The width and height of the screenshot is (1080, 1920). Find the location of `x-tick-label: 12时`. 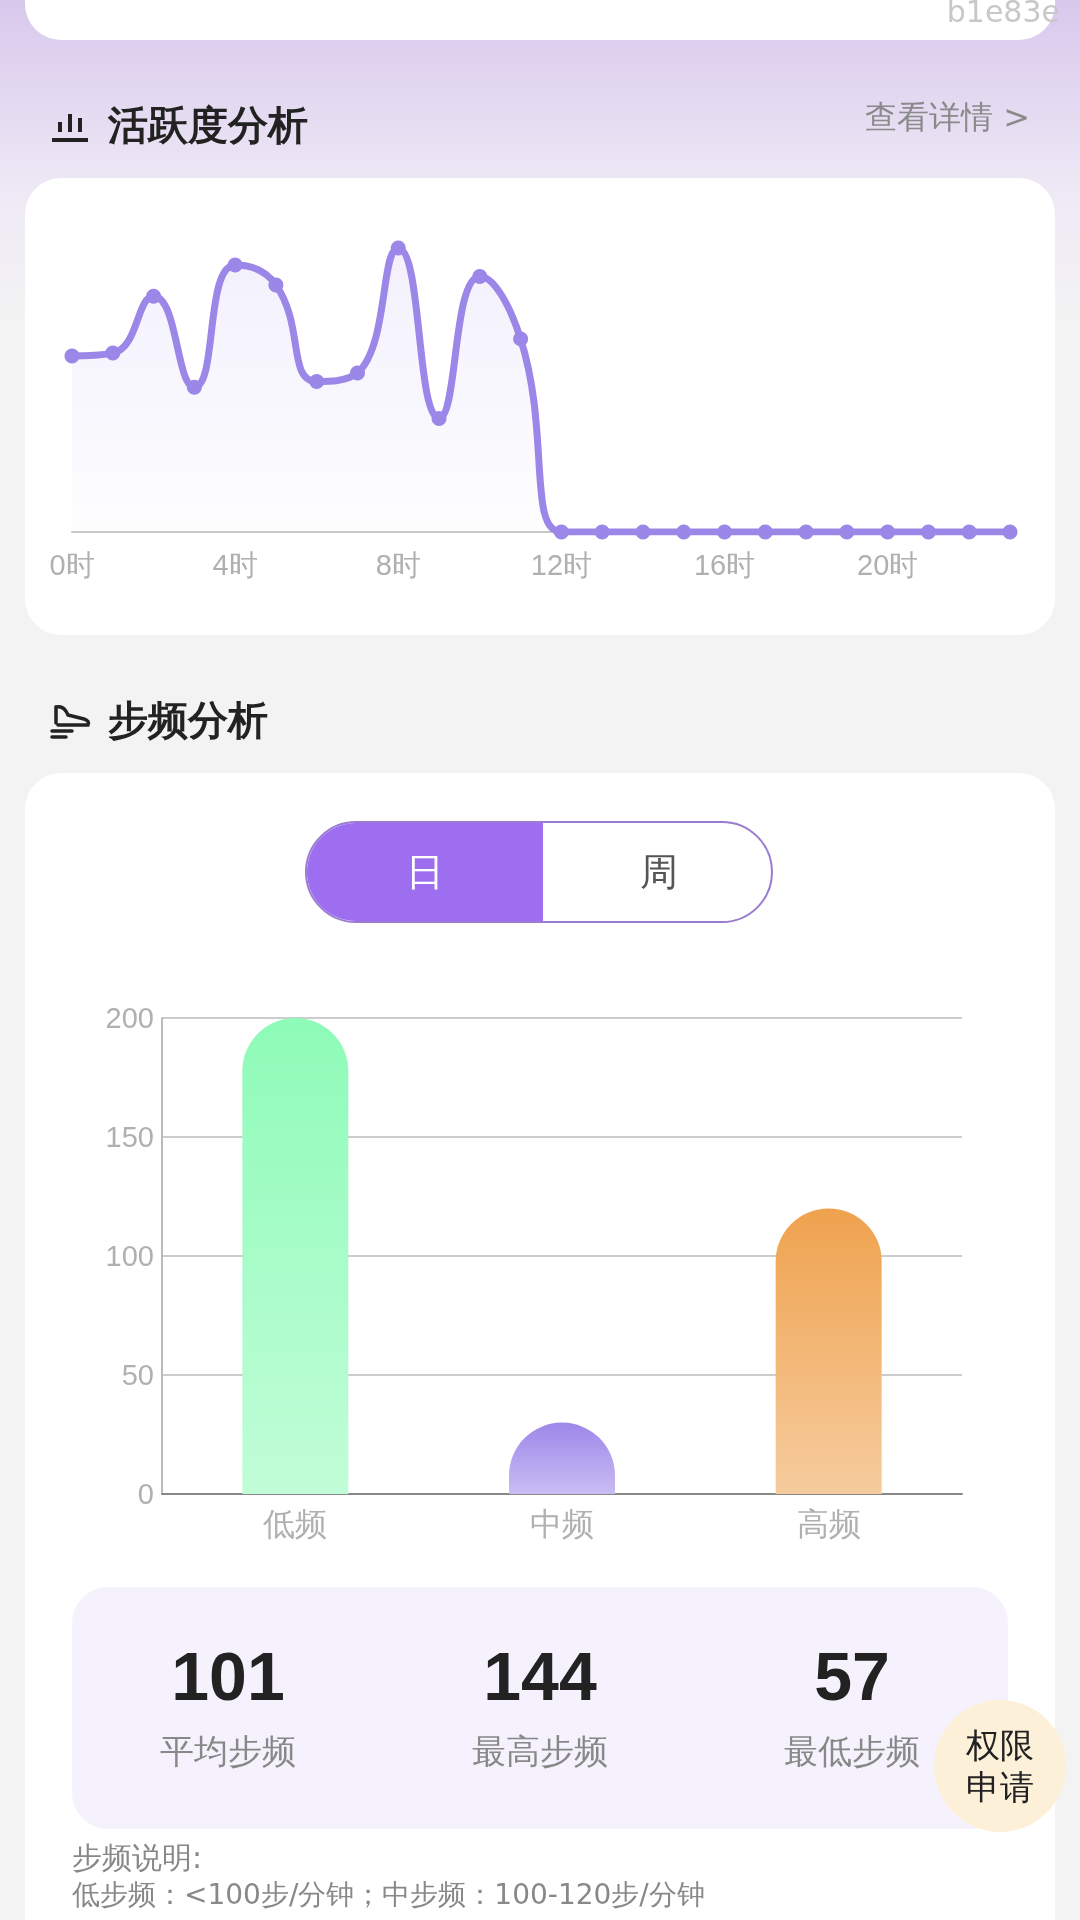

x-tick-label: 12时 is located at coordinates (561, 564).